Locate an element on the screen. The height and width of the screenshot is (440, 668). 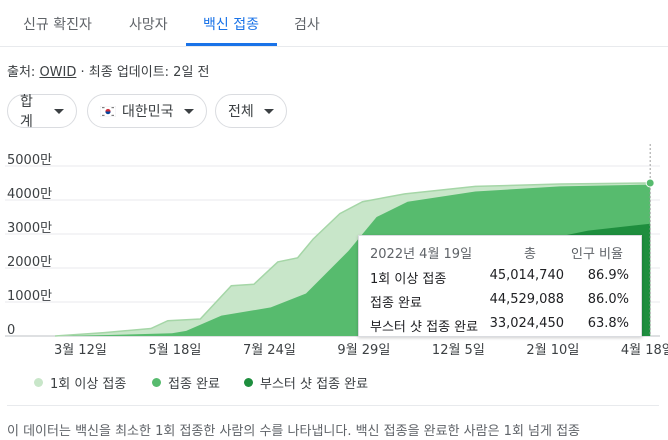
tooltip-row-pct: 86.9% is located at coordinates (608, 275).